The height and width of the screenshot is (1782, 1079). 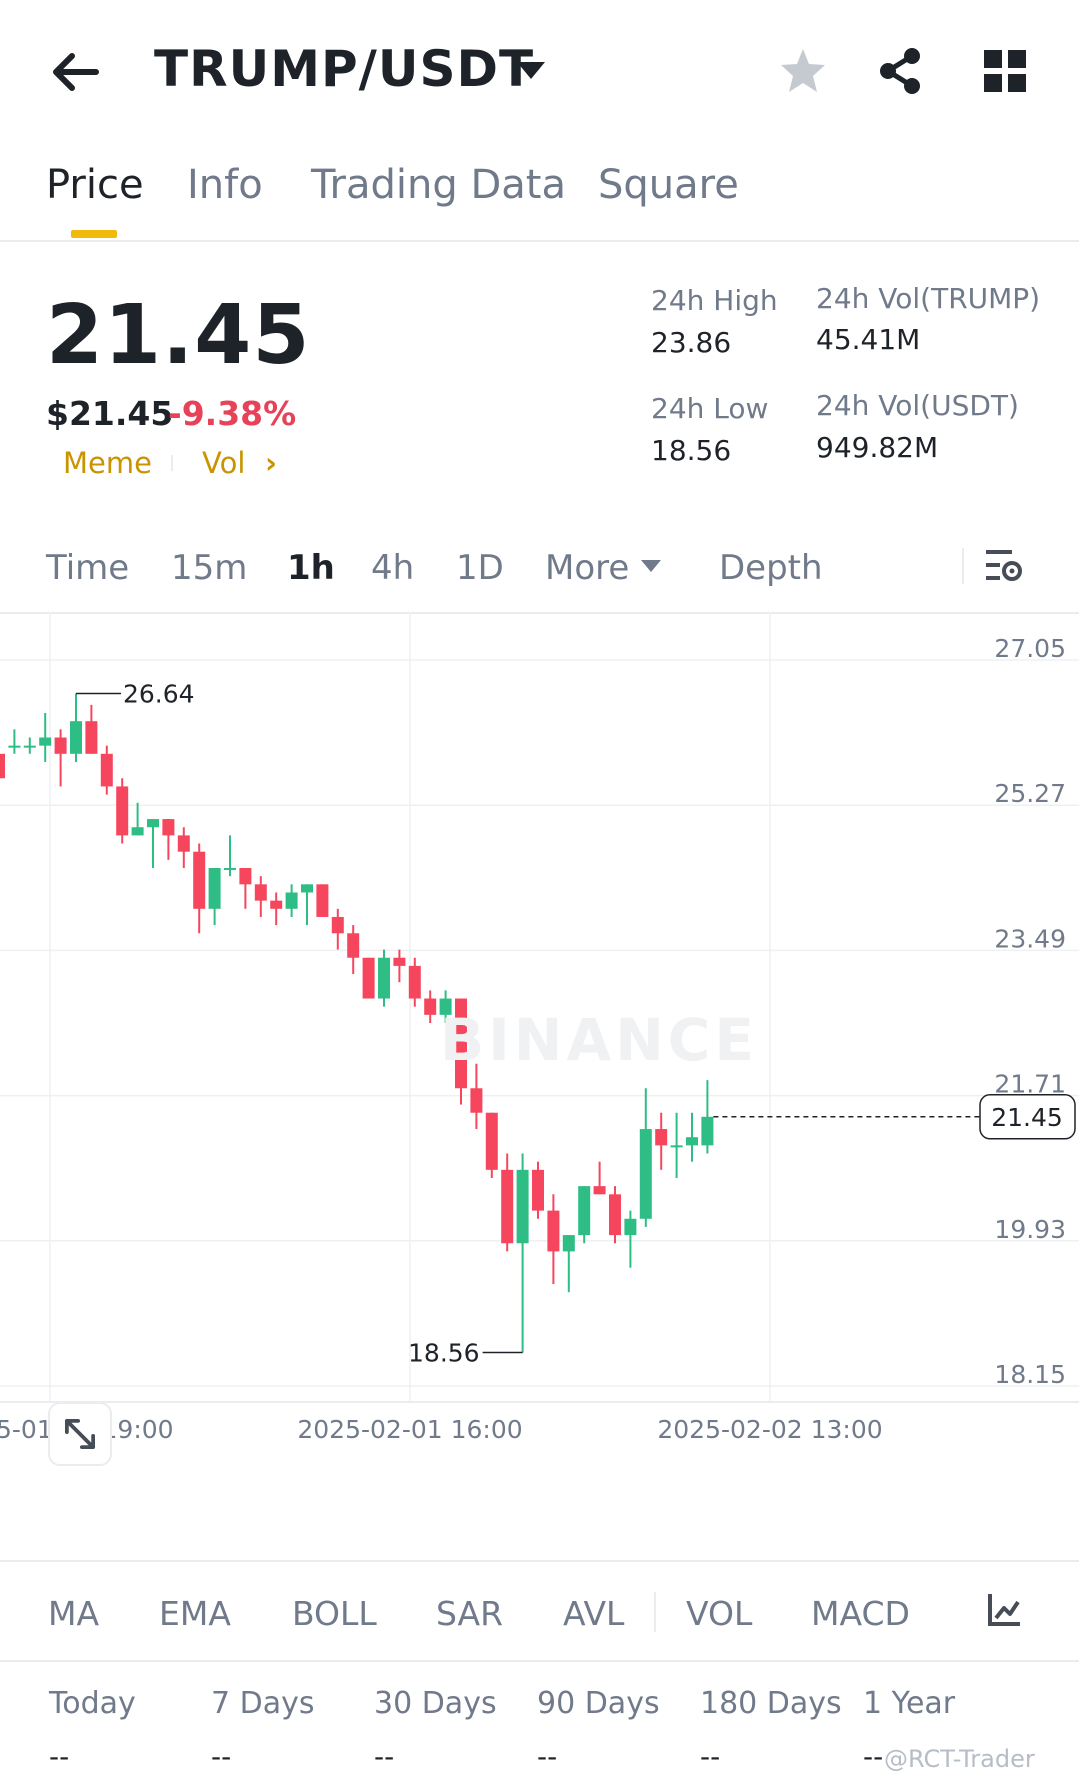 I want to click on return-value-7d: --, so click(x=221, y=1756).